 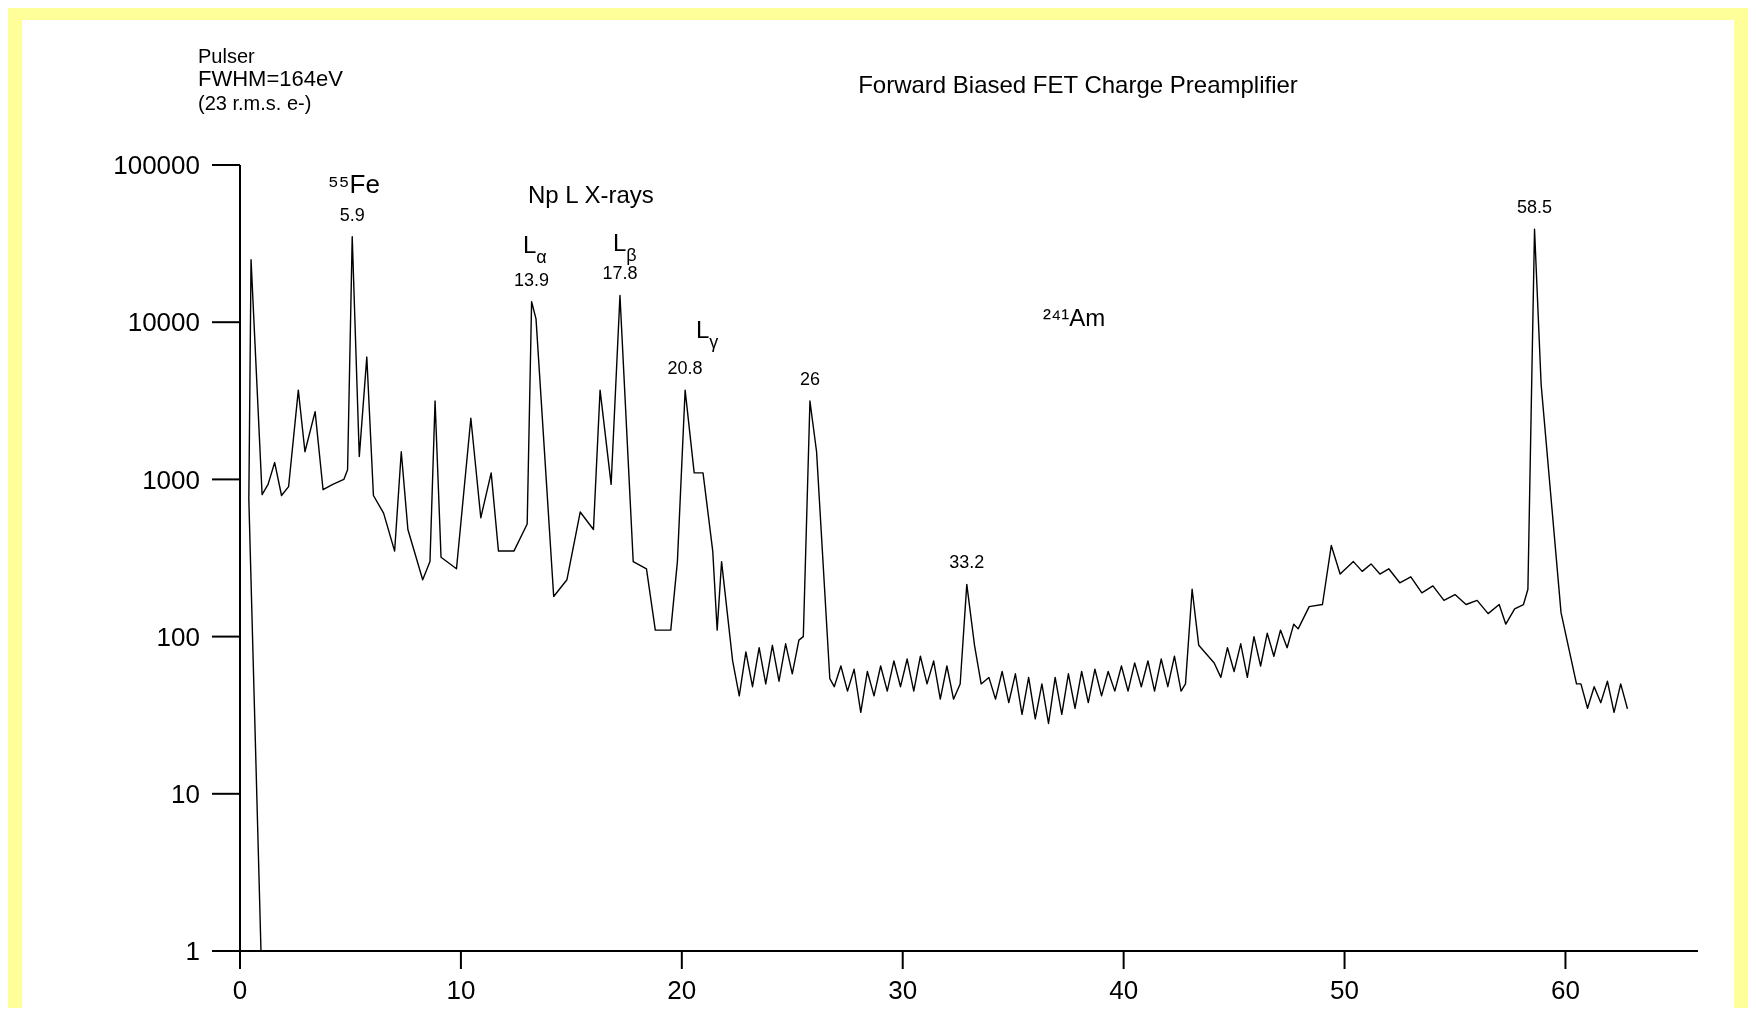 What do you see at coordinates (1565, 990) in the screenshot?
I see `x-tick-label: 60` at bounding box center [1565, 990].